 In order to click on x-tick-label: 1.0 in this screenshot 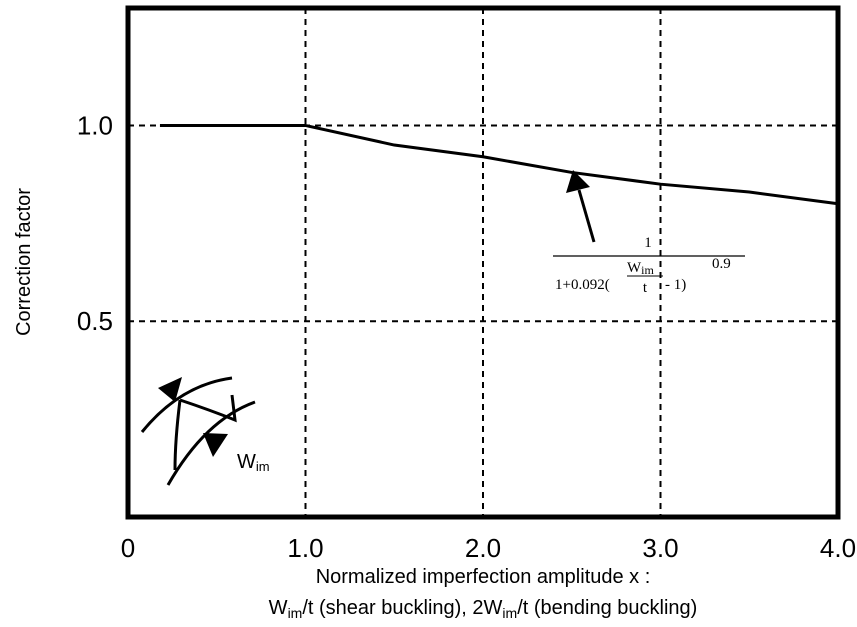, I will do `click(305, 548)`.